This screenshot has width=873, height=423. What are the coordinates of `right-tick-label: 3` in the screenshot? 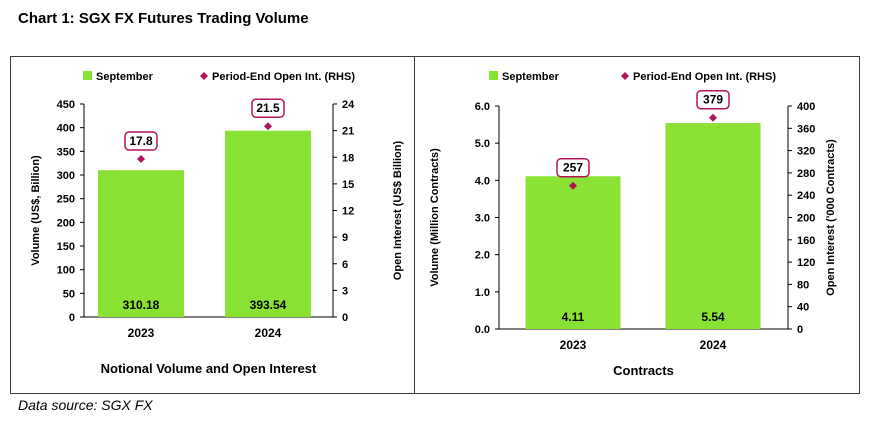 It's located at (345, 291).